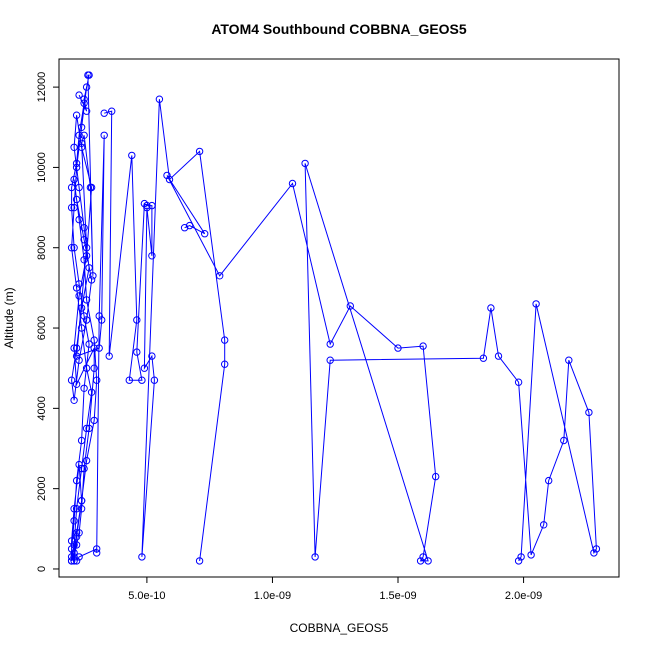 The width and height of the screenshot is (650, 650). Describe the element at coordinates (272, 596) in the screenshot. I see `x-tick-label: 1.0e-09` at that location.